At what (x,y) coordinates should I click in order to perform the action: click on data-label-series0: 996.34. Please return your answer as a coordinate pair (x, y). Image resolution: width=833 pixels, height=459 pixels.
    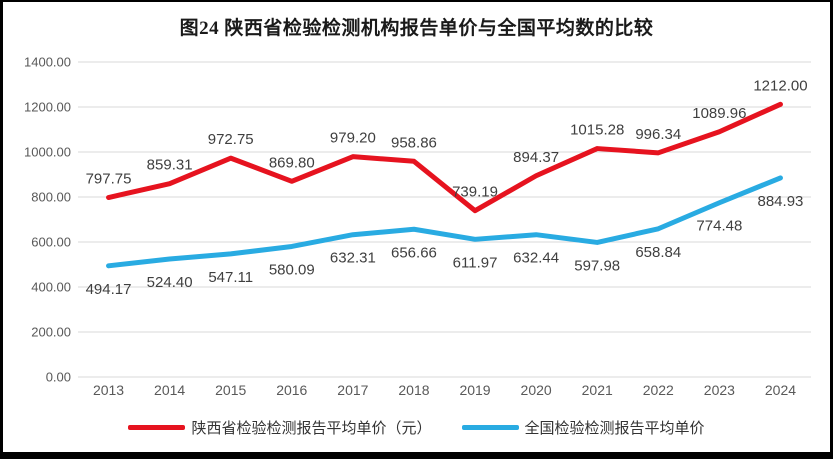
    Looking at the image, I should click on (658, 134).